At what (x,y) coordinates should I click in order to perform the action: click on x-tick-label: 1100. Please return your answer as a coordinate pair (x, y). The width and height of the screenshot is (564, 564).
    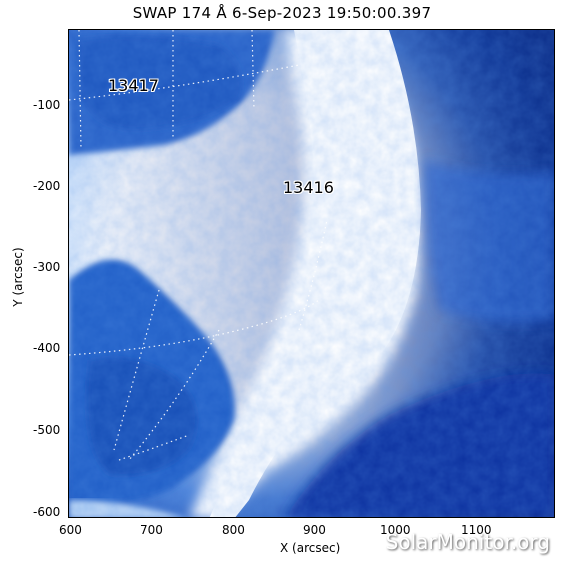
    Looking at the image, I should click on (476, 530).